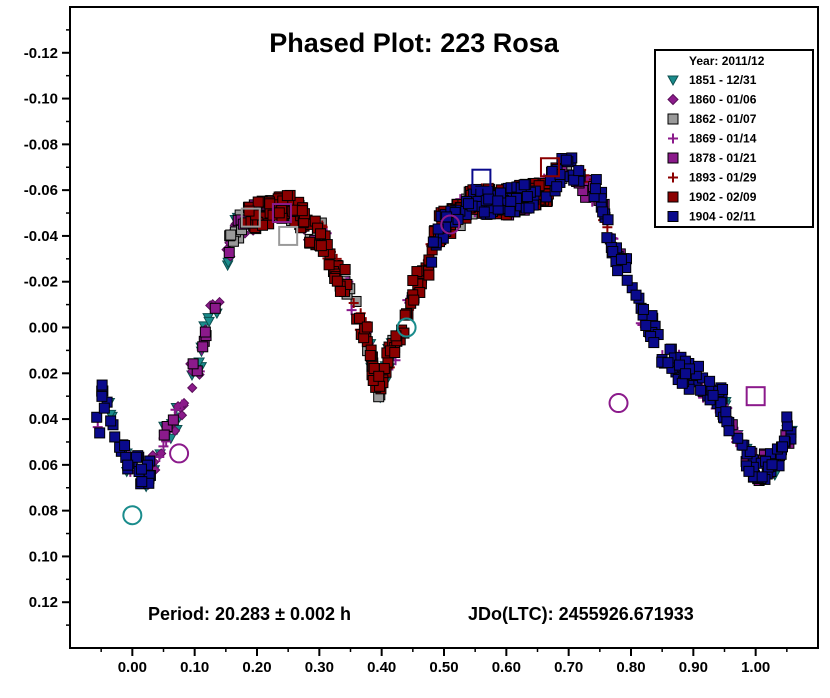  Describe the element at coordinates (249, 614) in the screenshot. I see `period-annotation: Period: 20.283 ± 0.002 h` at that location.